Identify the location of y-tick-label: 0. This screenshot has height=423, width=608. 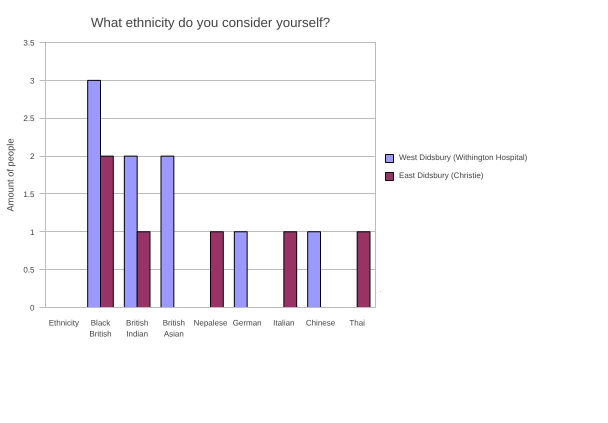
(33, 308).